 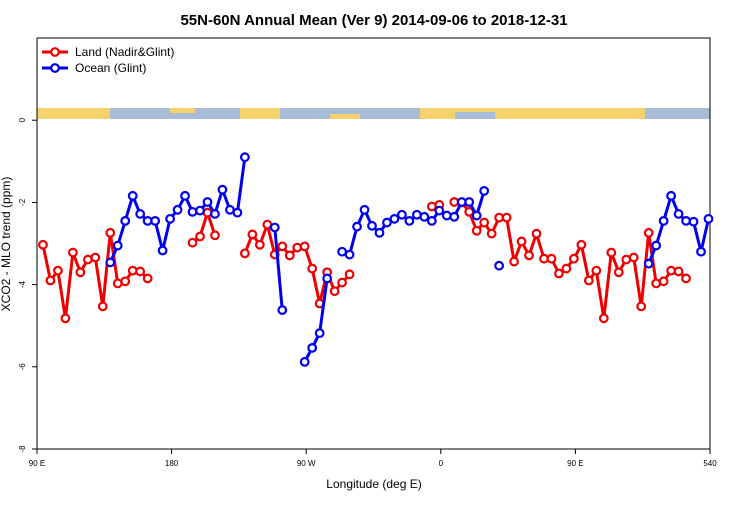 What do you see at coordinates (22, 284) in the screenshot?
I see `y-tick-label: -4` at bounding box center [22, 284].